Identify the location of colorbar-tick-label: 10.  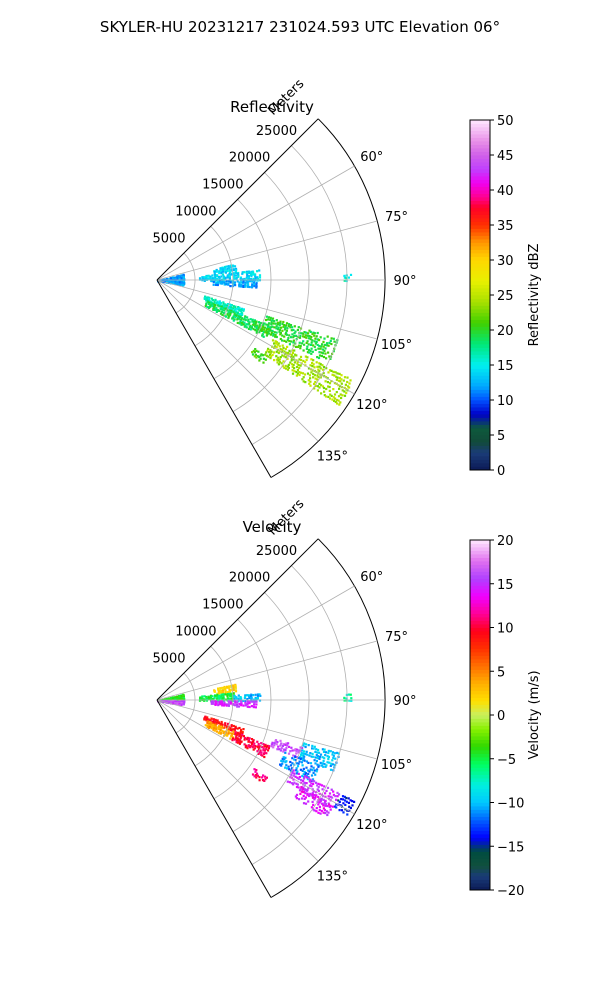
(505, 629).